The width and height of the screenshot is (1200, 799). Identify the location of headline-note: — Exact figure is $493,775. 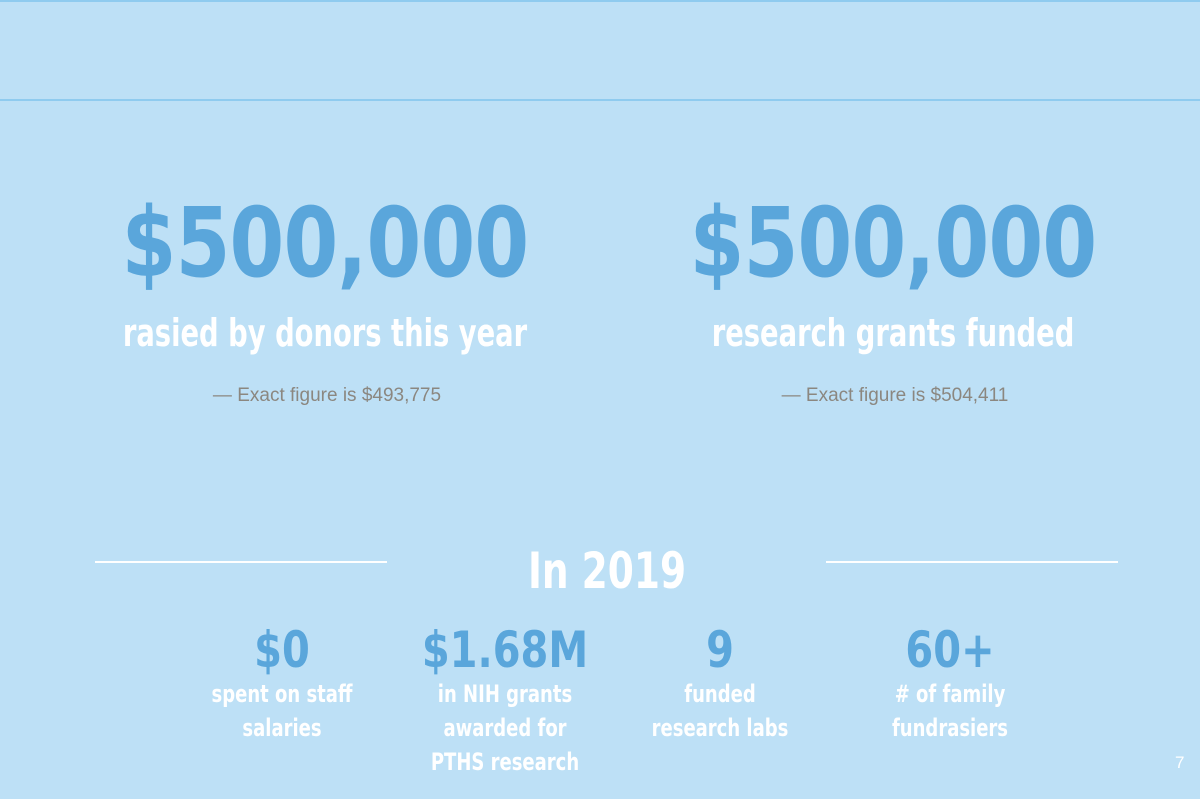
(327, 395).